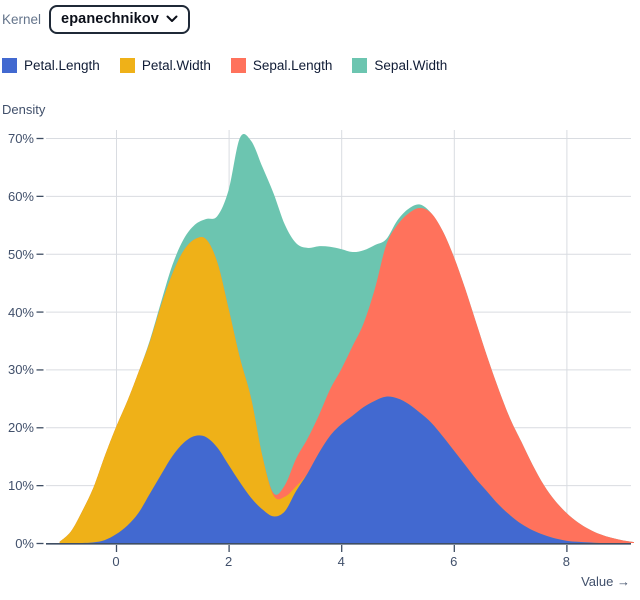  Describe the element at coordinates (176, 65) in the screenshot. I see `legend-label: Petal.Width` at that location.